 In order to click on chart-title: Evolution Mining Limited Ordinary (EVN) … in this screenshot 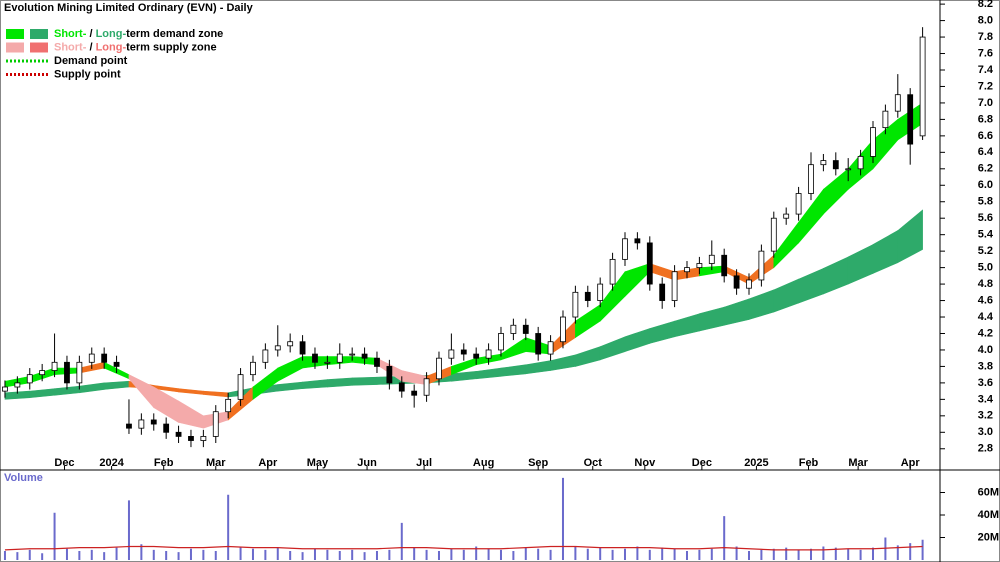, I will do `click(129, 8)`.